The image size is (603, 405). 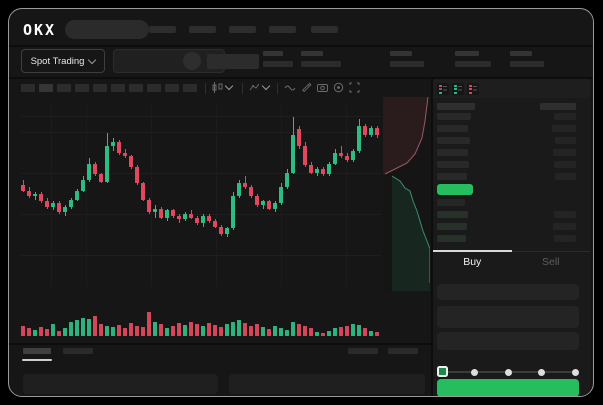 I want to click on fullscreen-icon, so click(x=354, y=87).